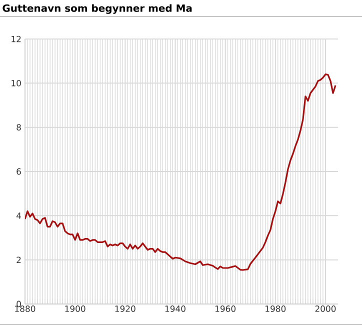 The width and height of the screenshot is (362, 325). Describe the element at coordinates (97, 9) in the screenshot. I see `chart-title: Guttenavn som begynner med Ma` at that location.